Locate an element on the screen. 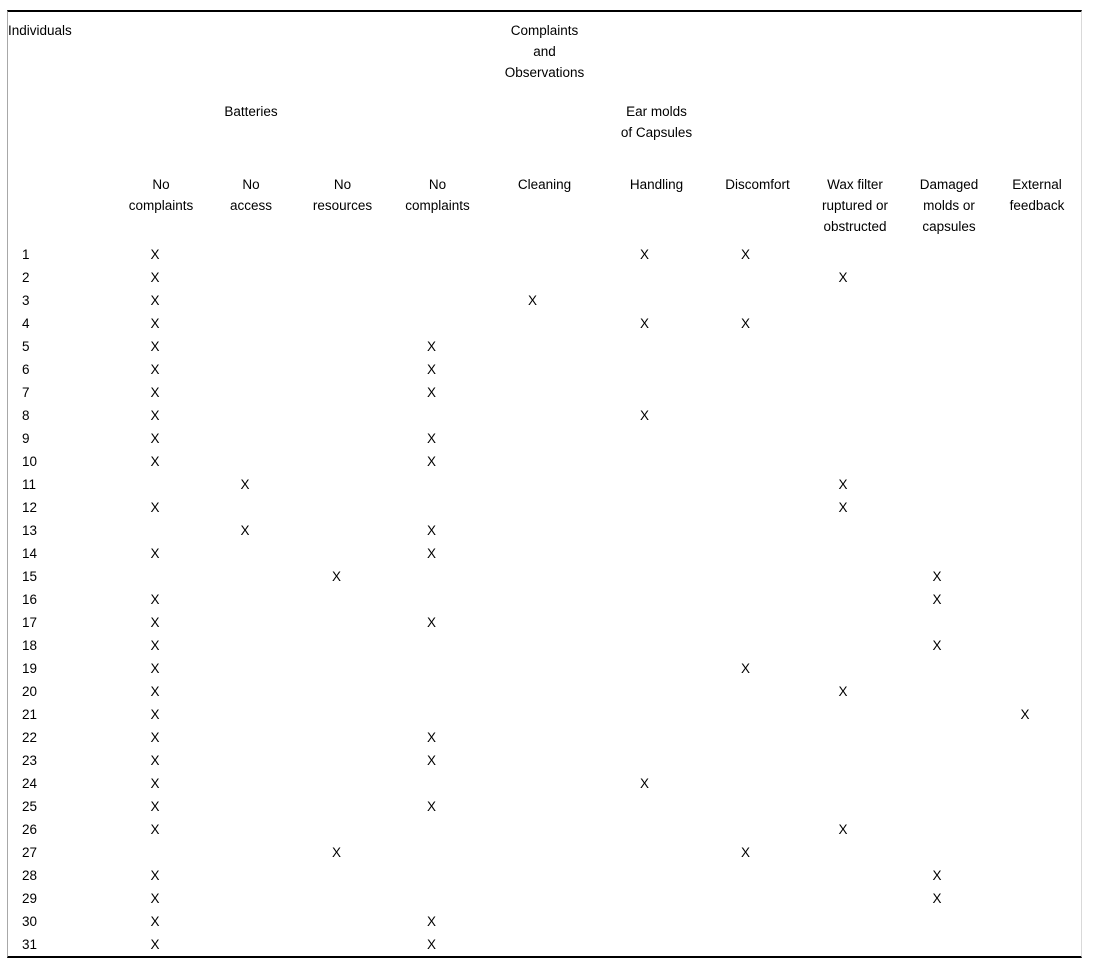  individual-id: 12 is located at coordinates (30, 507).